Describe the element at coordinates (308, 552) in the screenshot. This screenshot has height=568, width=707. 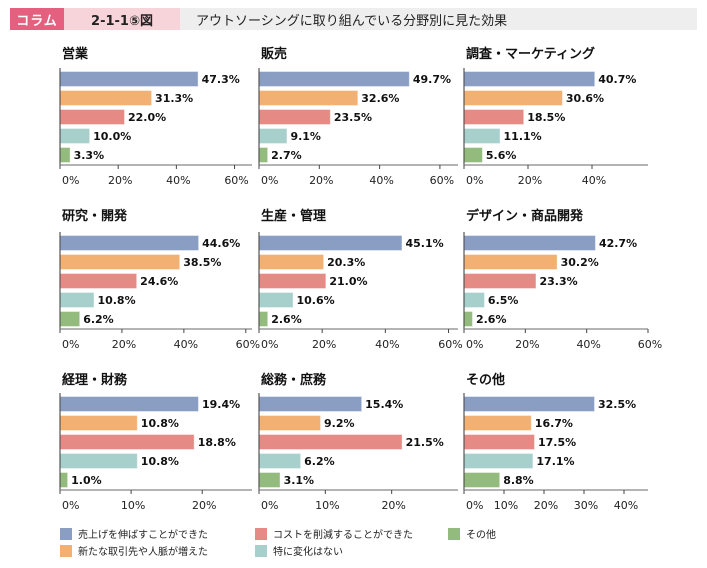
I see `legend-label: 特に変化はない` at that location.